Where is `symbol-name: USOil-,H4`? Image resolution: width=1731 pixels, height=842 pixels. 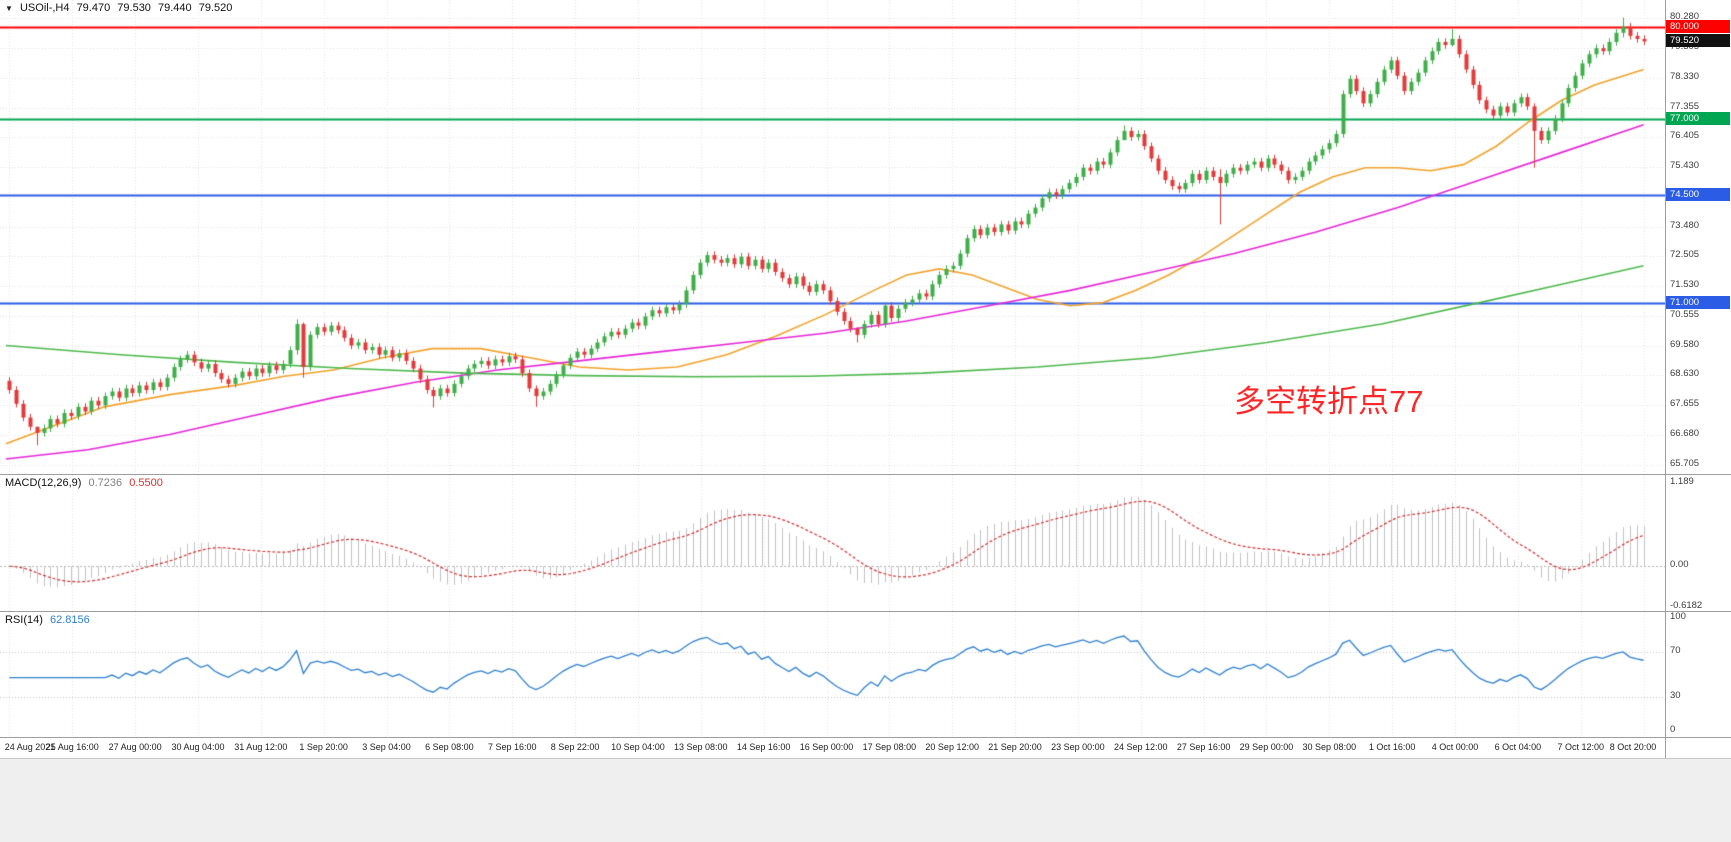
symbol-name: USOil-,H4 is located at coordinates (44, 8).